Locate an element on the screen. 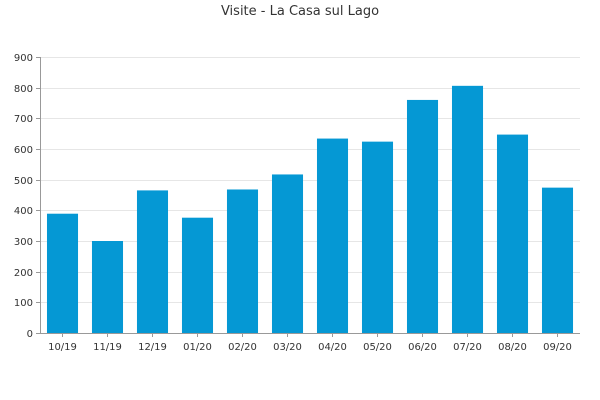 This screenshot has width=600, height=400. x-tick-label: 01/20 is located at coordinates (197, 347).